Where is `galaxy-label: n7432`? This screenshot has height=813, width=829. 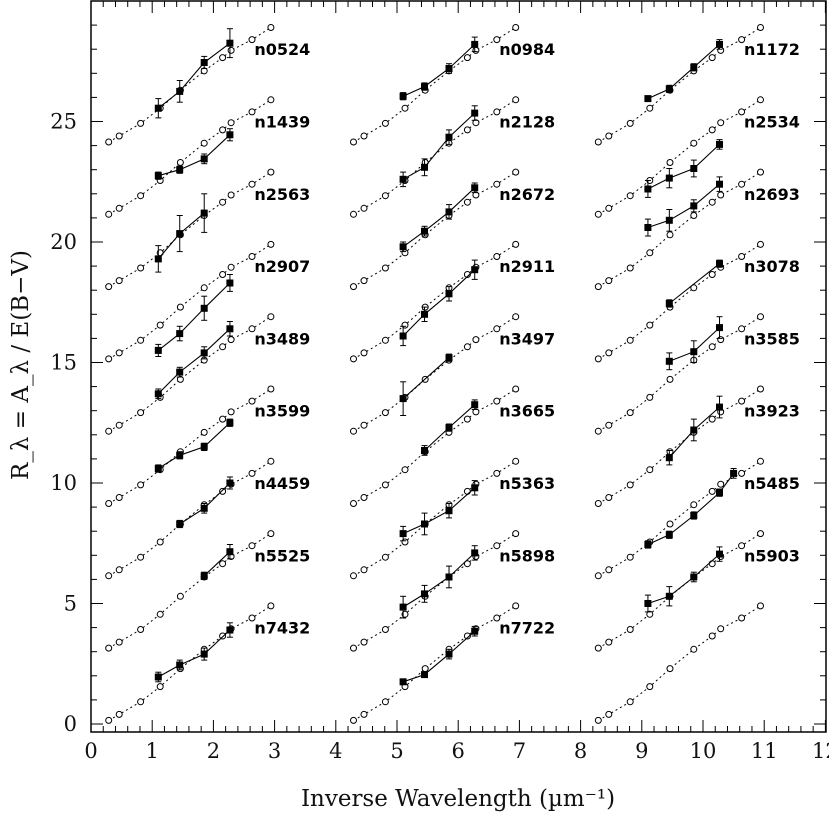
galaxy-label: n7432 is located at coordinates (282, 628).